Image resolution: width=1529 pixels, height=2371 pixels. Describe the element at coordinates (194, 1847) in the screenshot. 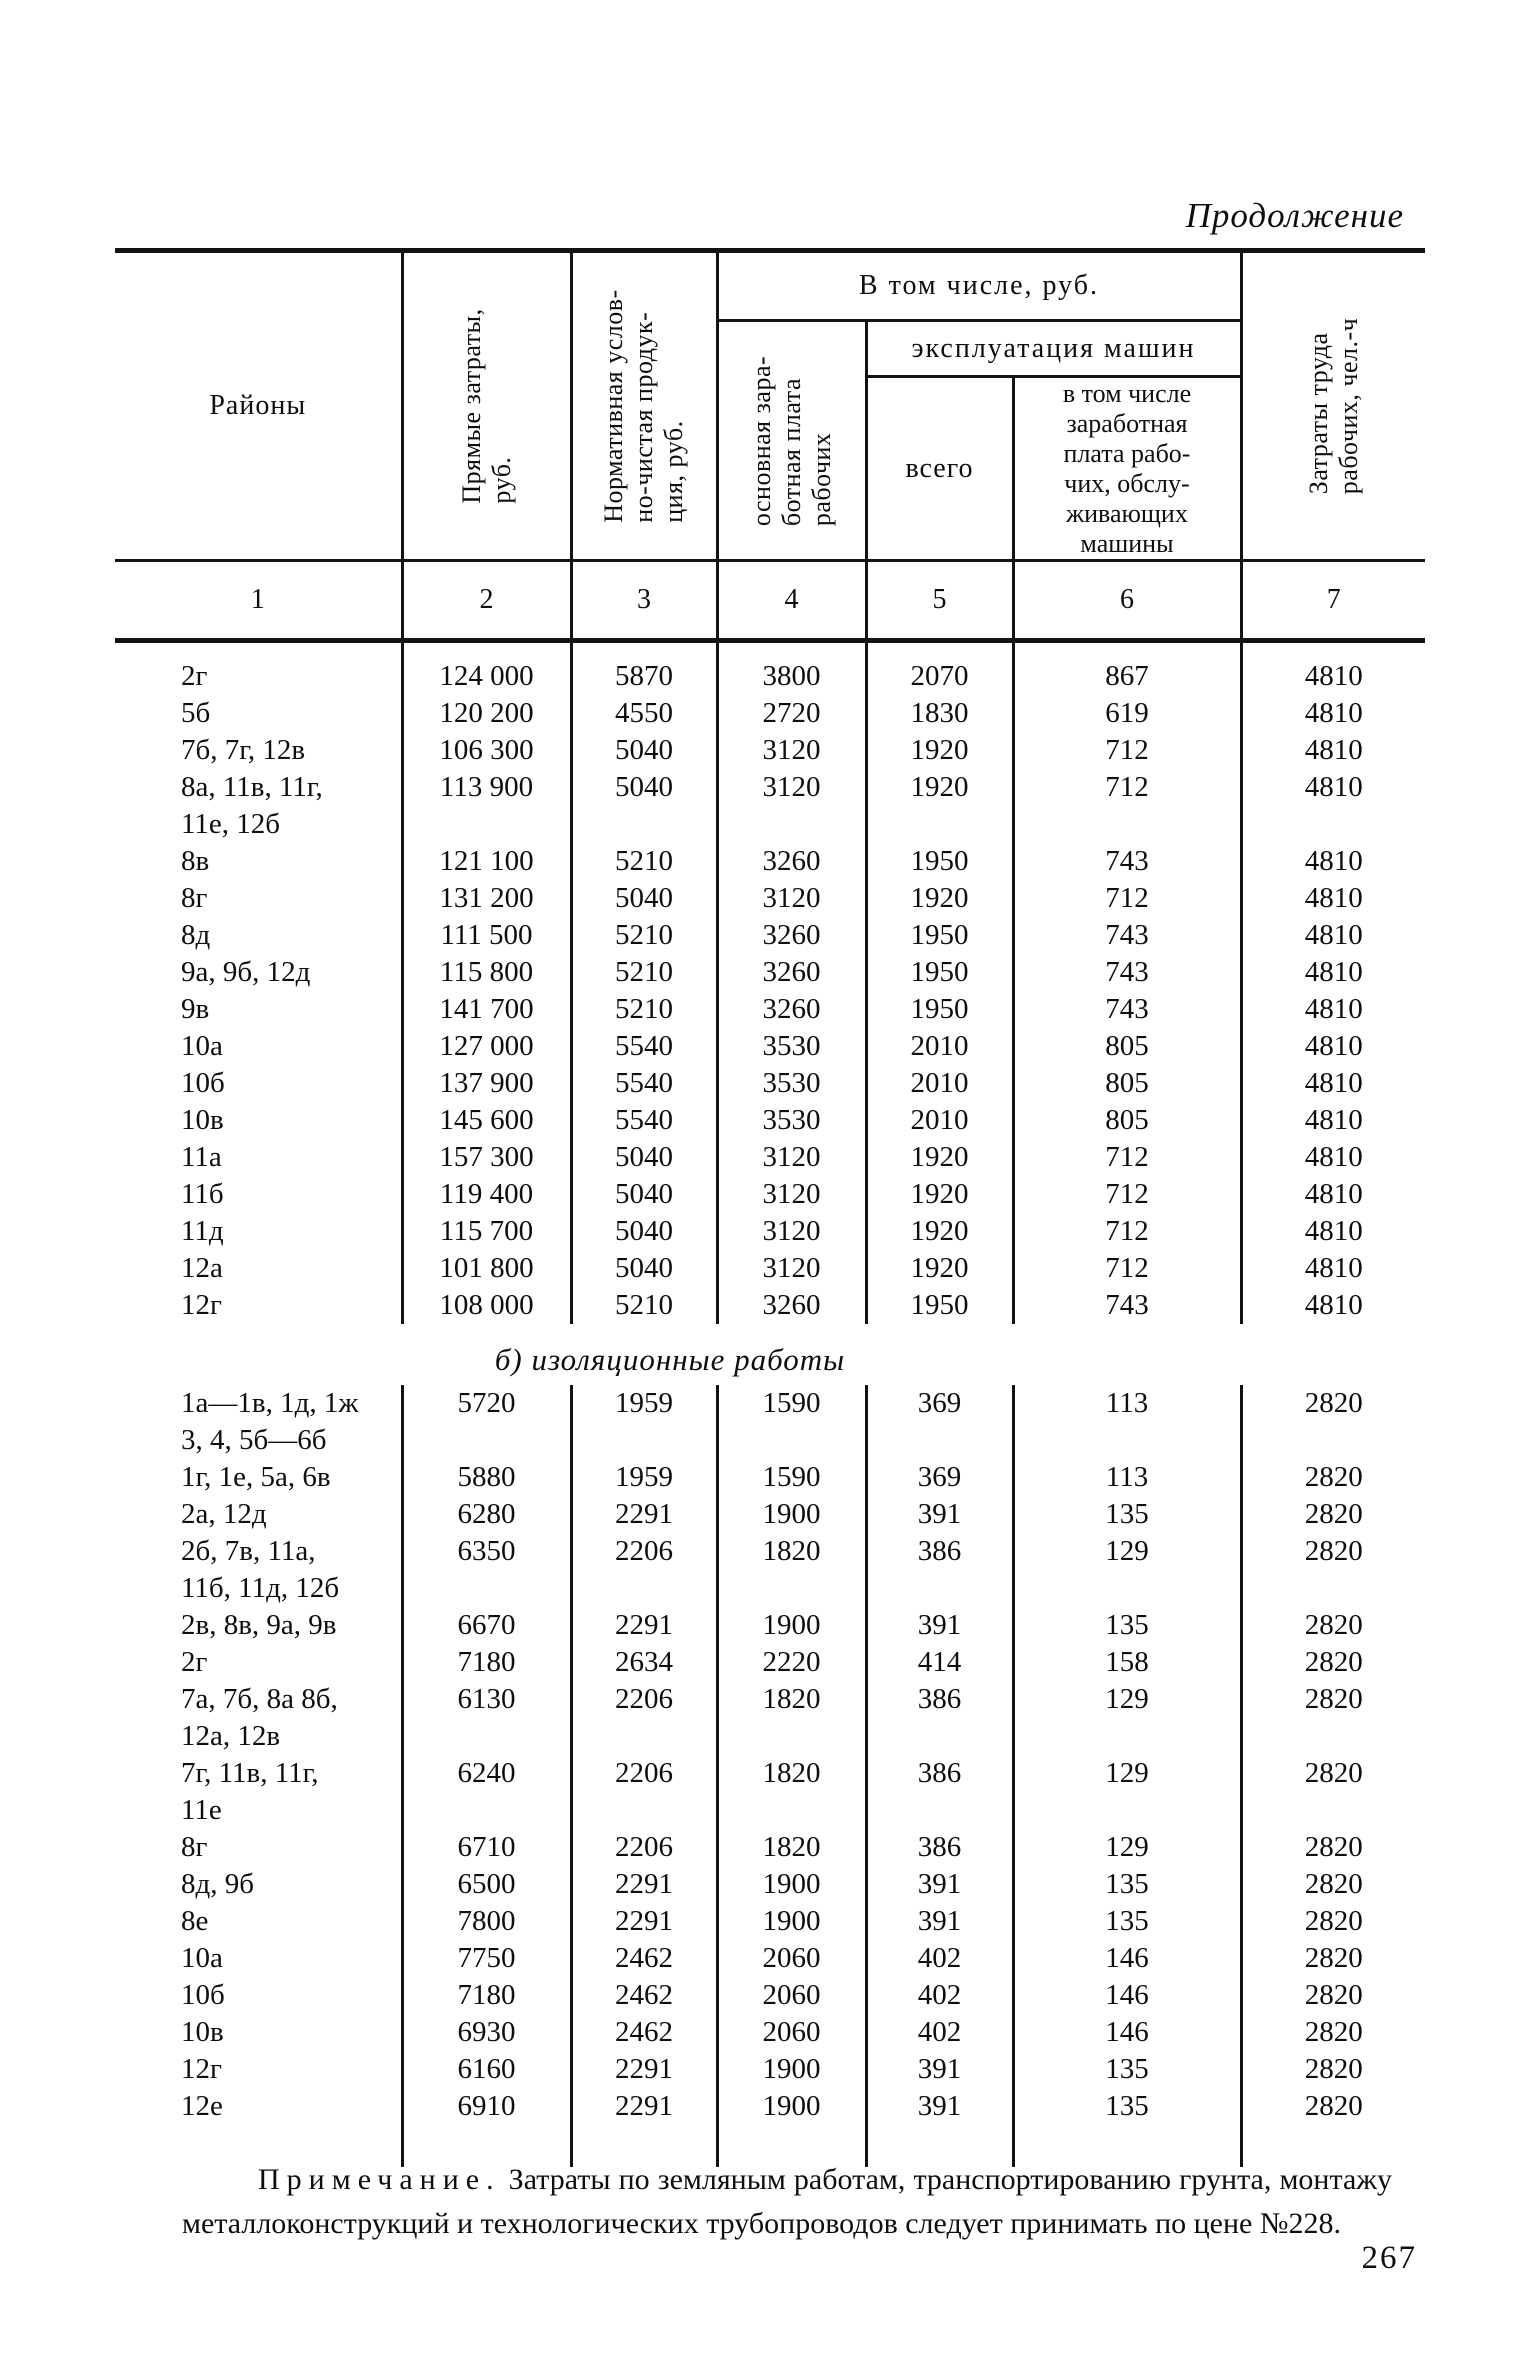

I see `region-cell: 8г` at that location.